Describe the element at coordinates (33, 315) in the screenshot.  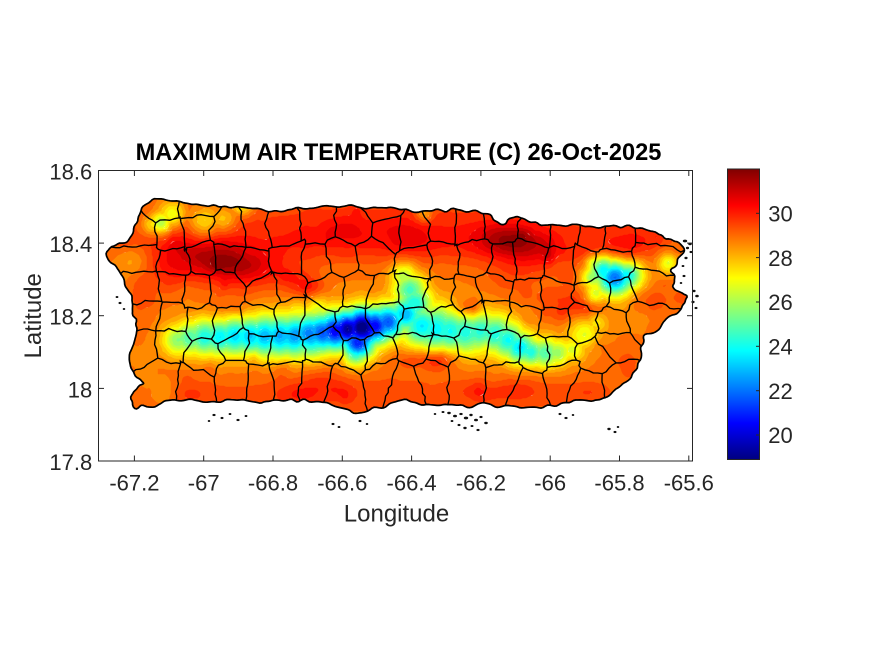
I see `svg-text: Latitude` at that location.